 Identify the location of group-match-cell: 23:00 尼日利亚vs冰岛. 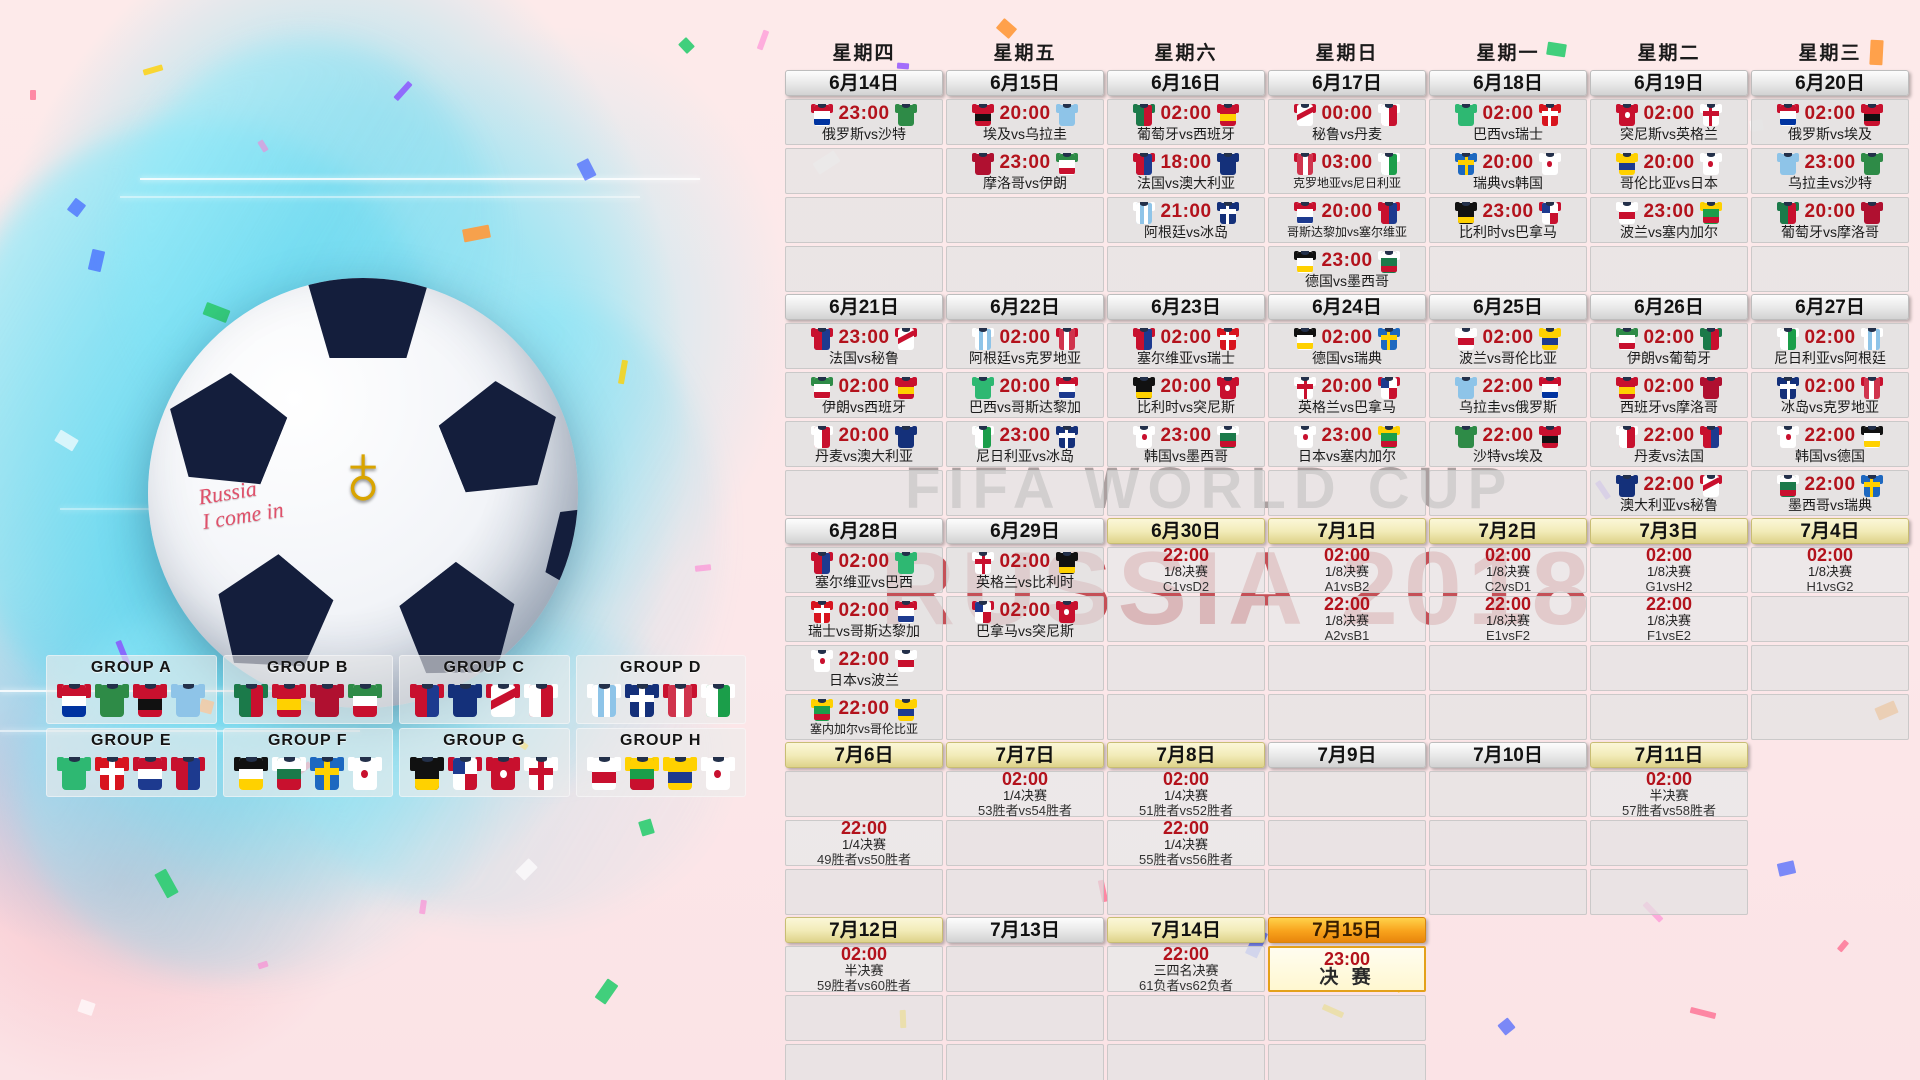
(1025, 444).